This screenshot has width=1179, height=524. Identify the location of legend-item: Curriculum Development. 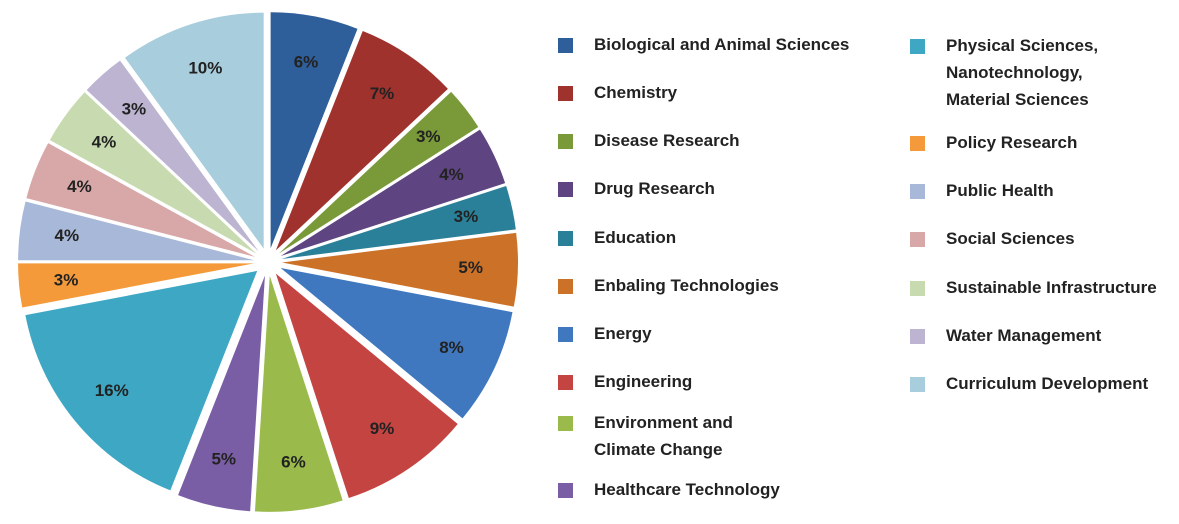
(1029, 385).